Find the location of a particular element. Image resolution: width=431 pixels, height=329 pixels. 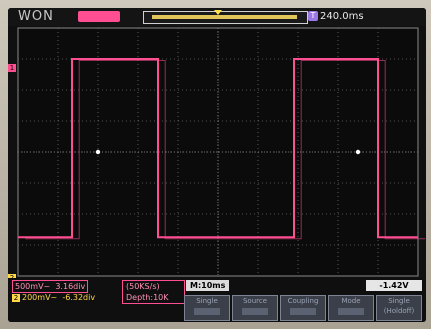

timebase-readout: M:10ms is located at coordinates (208, 285).